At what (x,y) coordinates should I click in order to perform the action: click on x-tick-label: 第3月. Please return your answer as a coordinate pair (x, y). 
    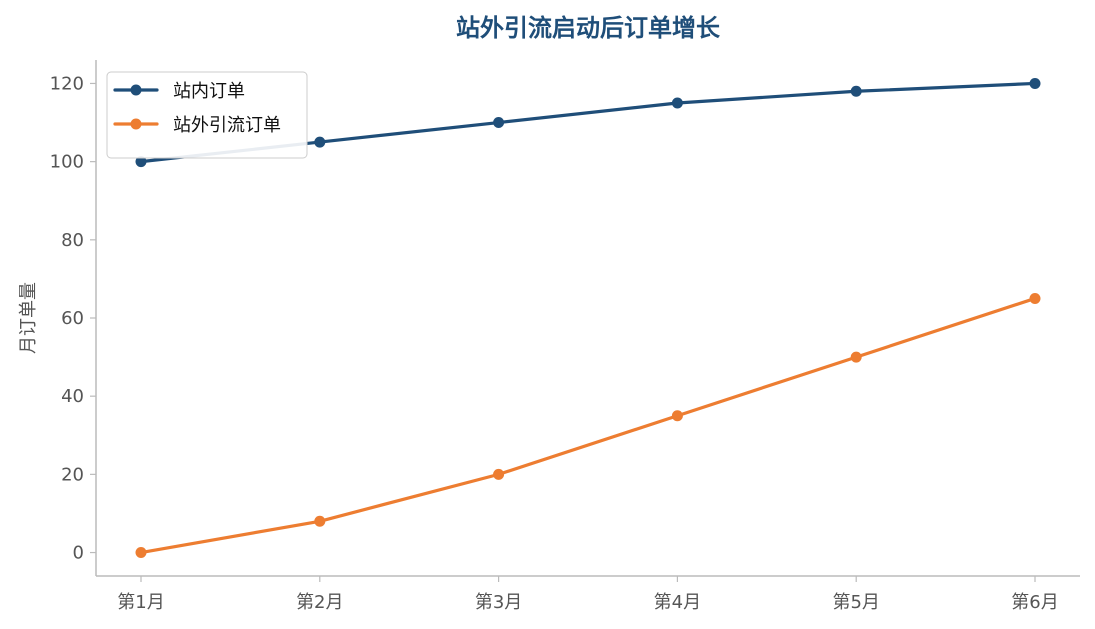
    Looking at the image, I should click on (498, 602).